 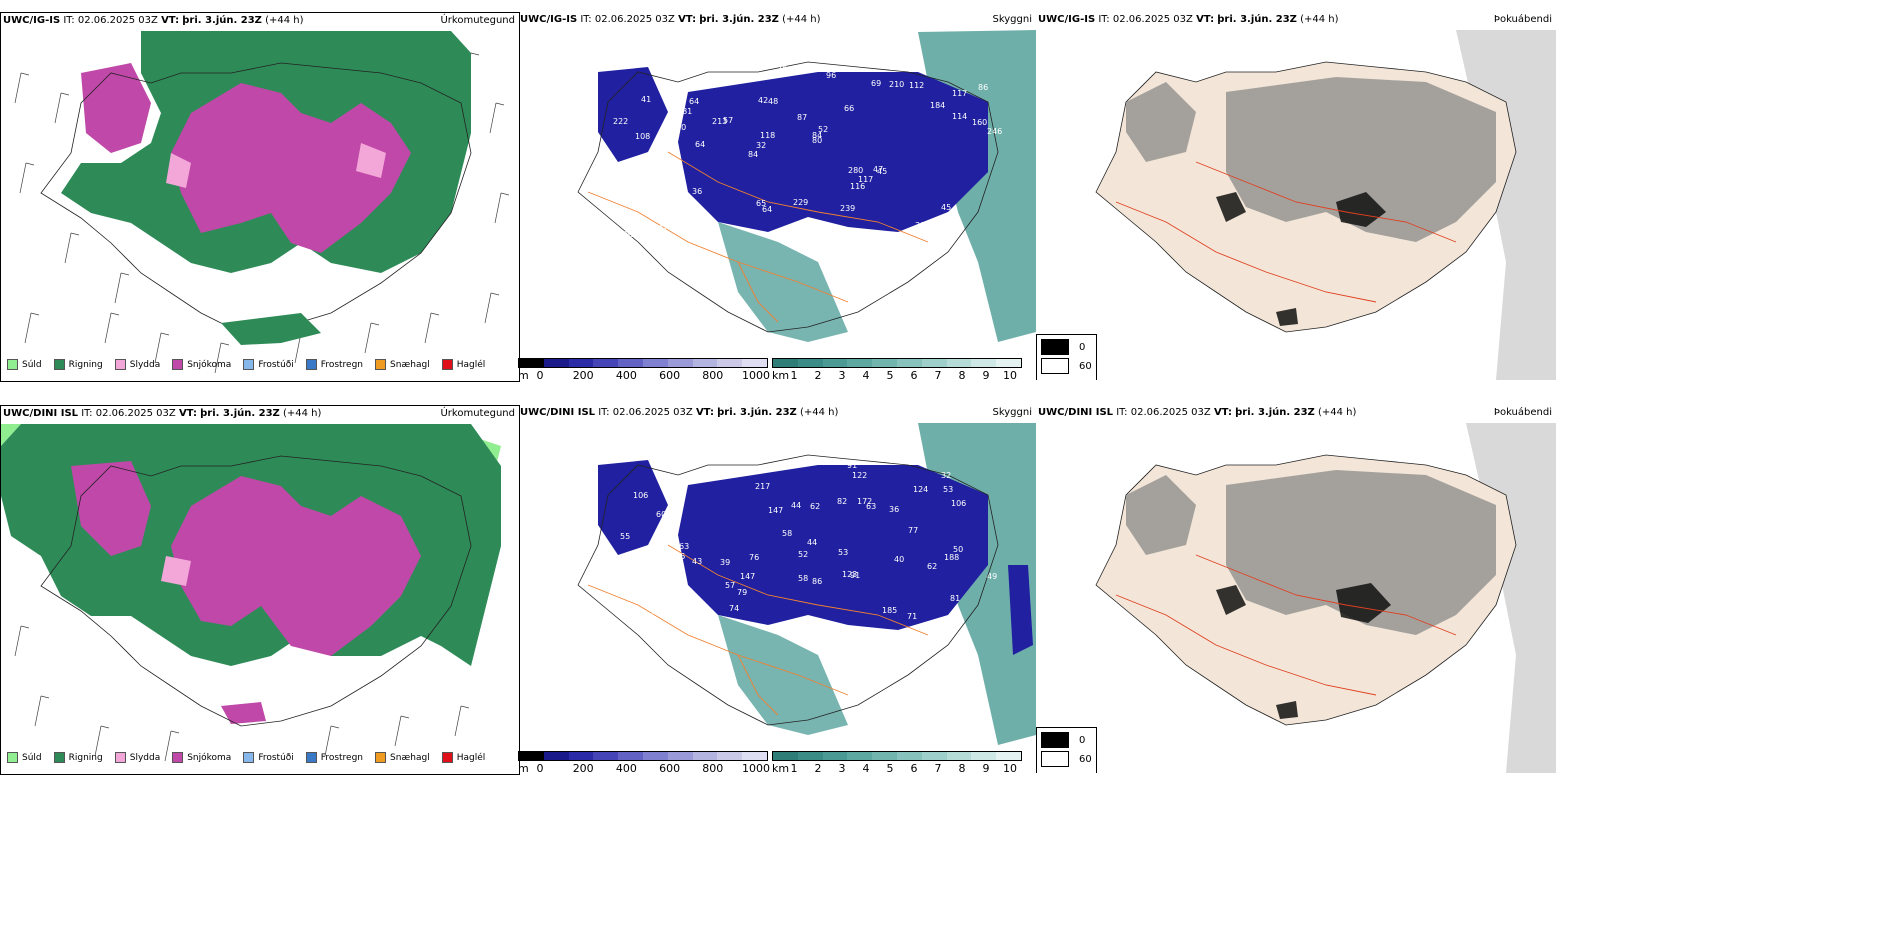 I want to click on cloud-base-colorbar: m 0 200 400 600 800 1000, so click(x=644, y=762).